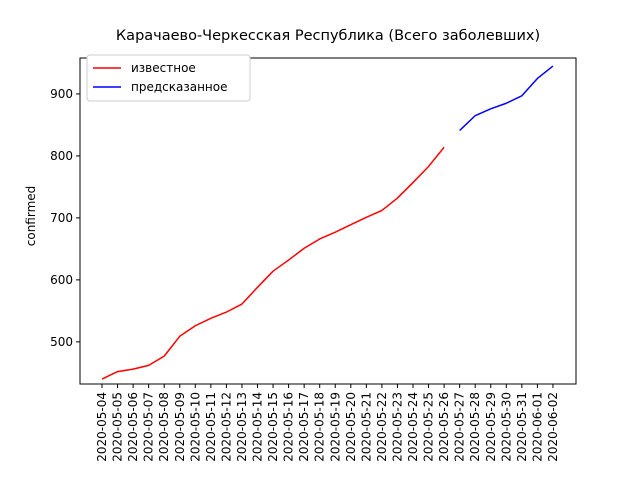 The image size is (640, 484). Describe the element at coordinates (242, 427) in the screenshot. I see `x-tick-label: 2020-05-13` at that location.